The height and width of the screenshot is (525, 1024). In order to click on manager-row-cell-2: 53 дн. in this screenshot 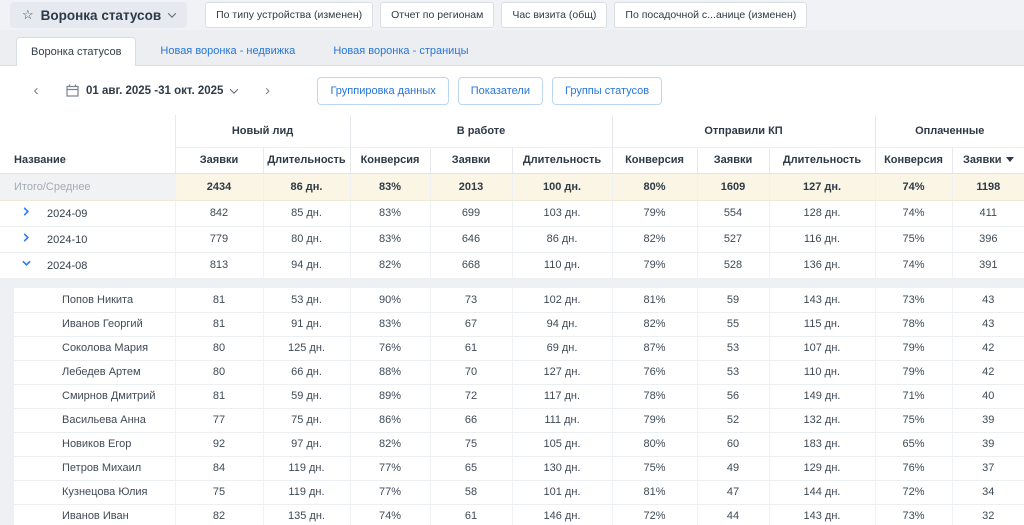, I will do `click(306, 300)`.